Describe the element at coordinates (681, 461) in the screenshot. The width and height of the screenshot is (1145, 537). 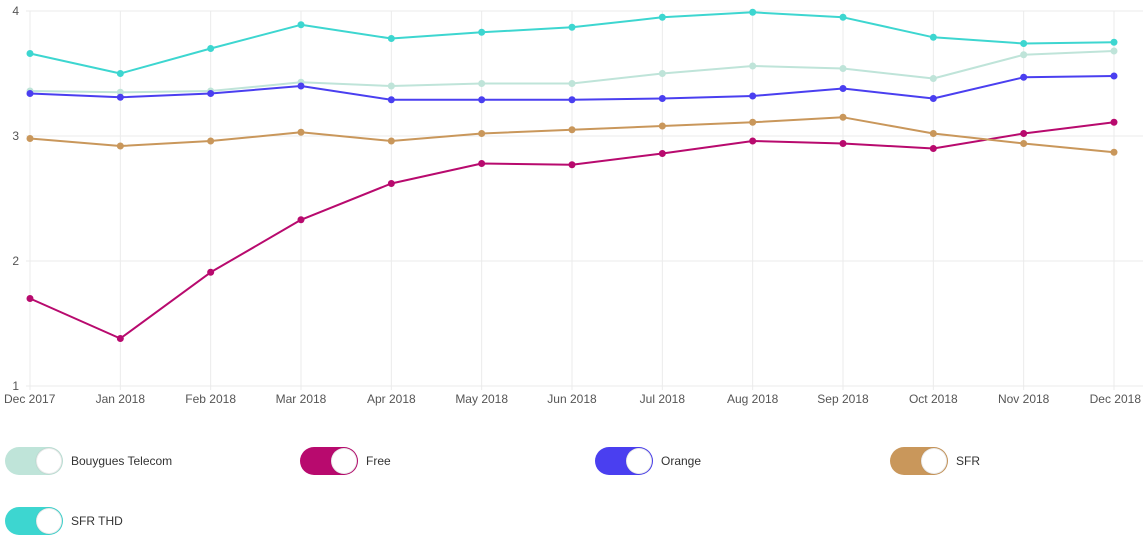
I see `legend-label: Orange` at that location.